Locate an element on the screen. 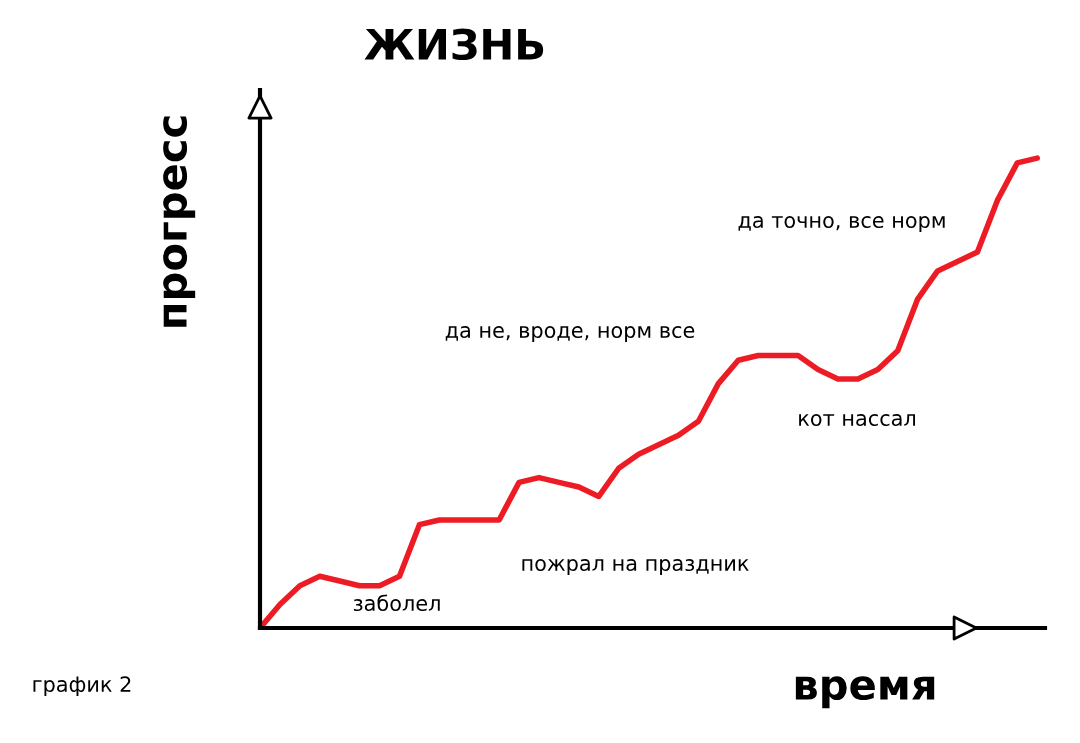 Image resolution: width=1080 pixels, height=743 pixels. annotation: кот нассал is located at coordinates (857, 420).